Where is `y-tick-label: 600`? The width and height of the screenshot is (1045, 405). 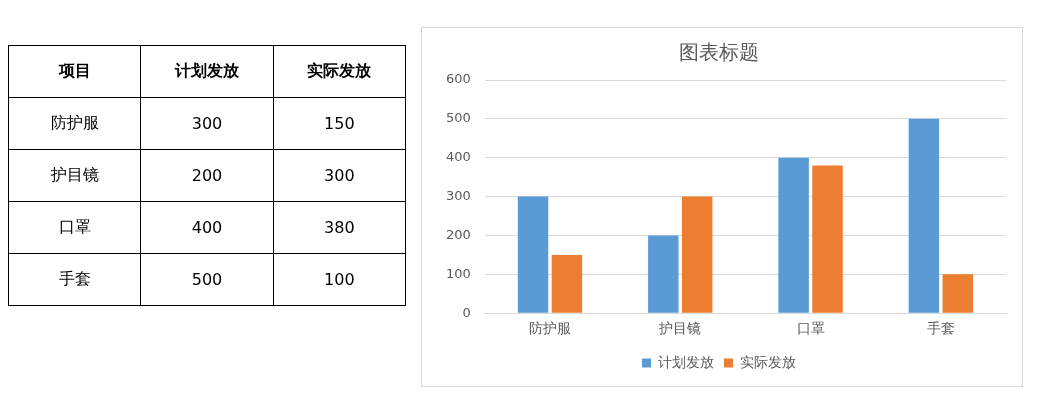
y-tick-label: 600 is located at coordinates (458, 79).